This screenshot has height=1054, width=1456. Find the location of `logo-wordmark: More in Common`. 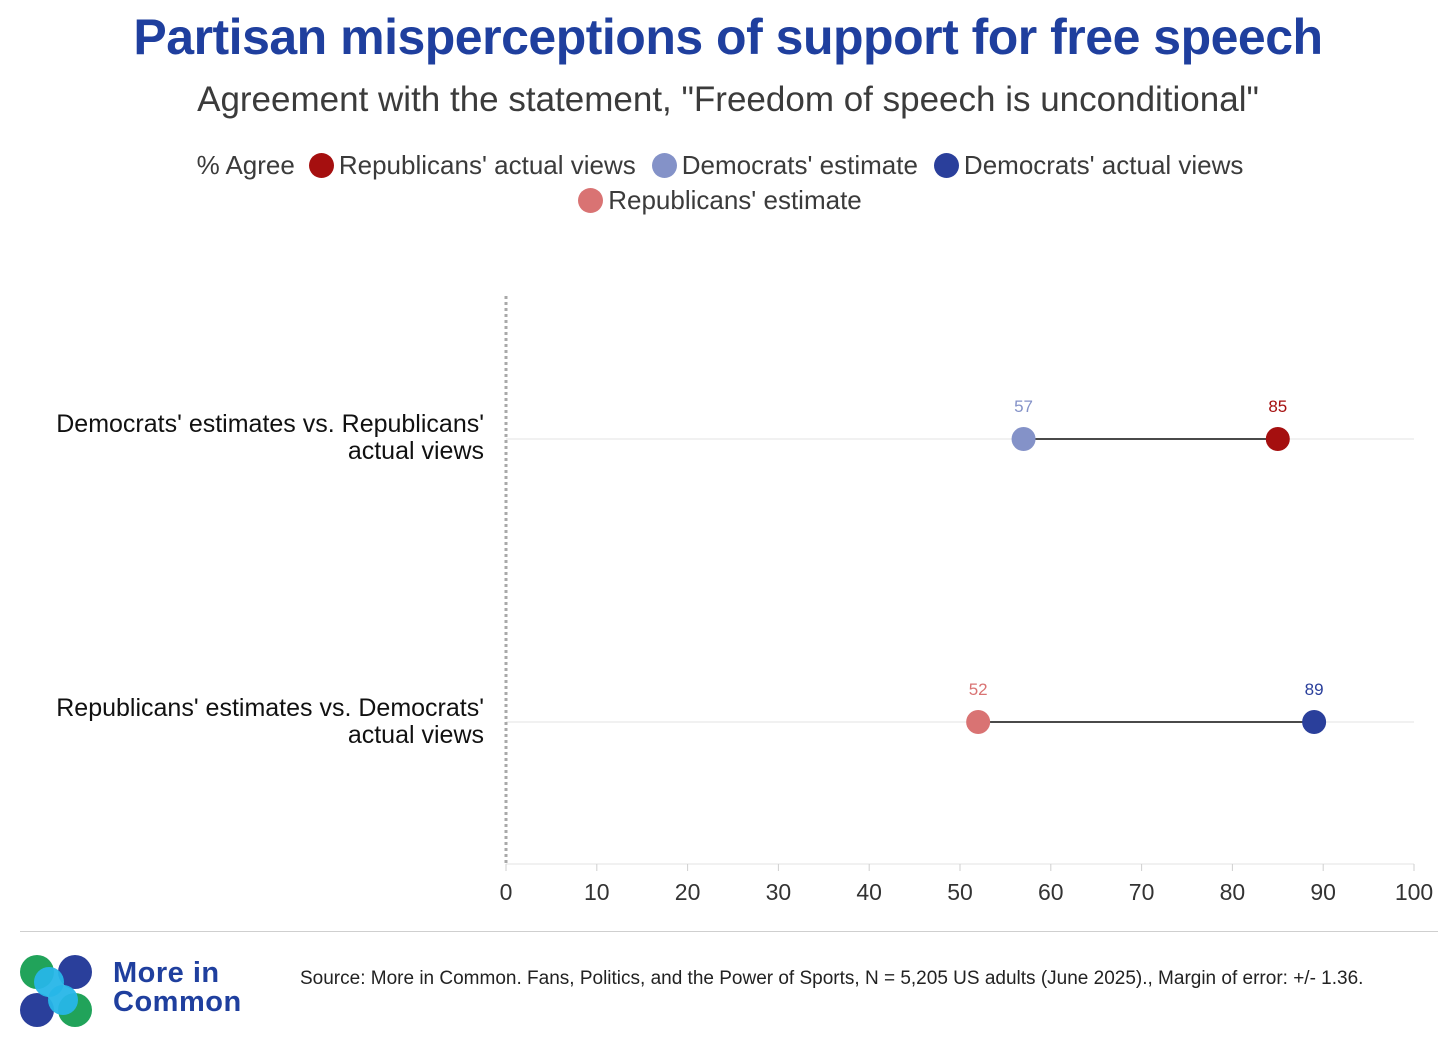

logo-wordmark: More in Common is located at coordinates (177, 988).